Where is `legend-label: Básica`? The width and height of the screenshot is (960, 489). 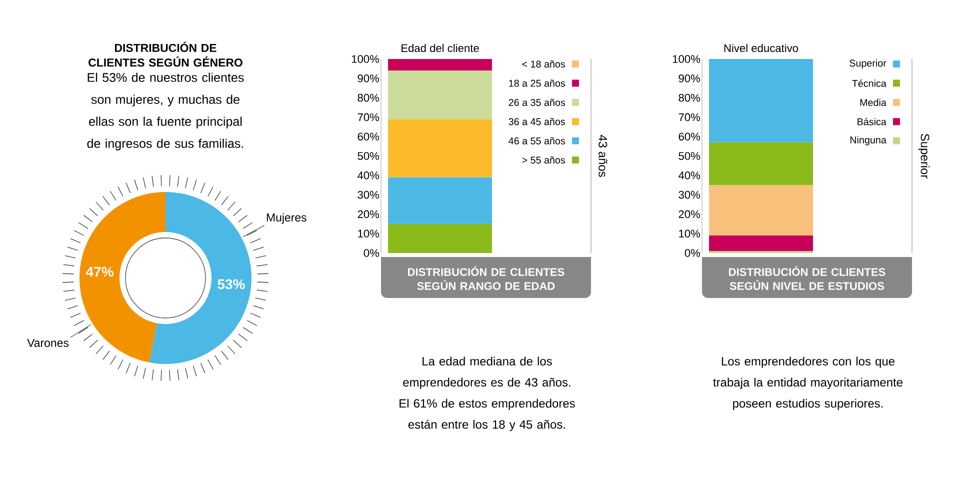
legend-label: Básica is located at coordinates (872, 122).